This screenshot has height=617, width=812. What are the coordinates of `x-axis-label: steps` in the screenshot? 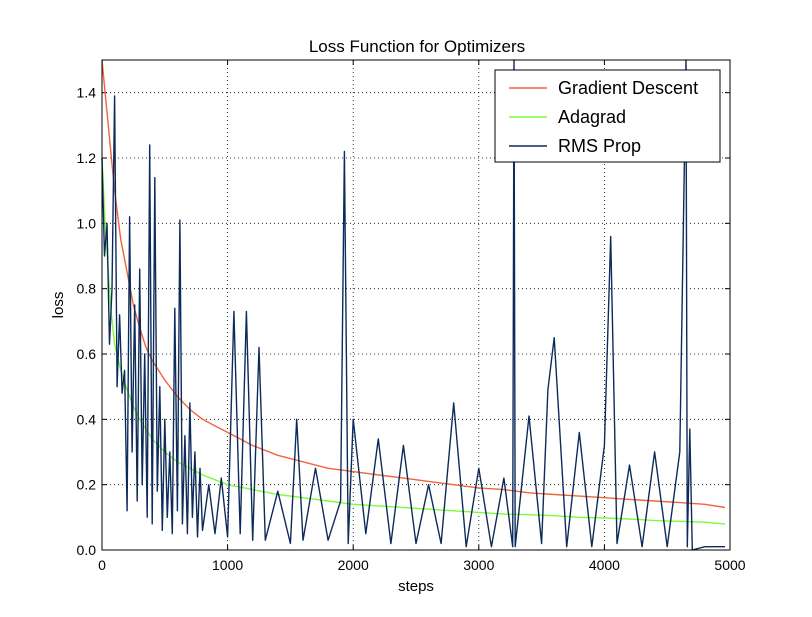 It's located at (416, 586).